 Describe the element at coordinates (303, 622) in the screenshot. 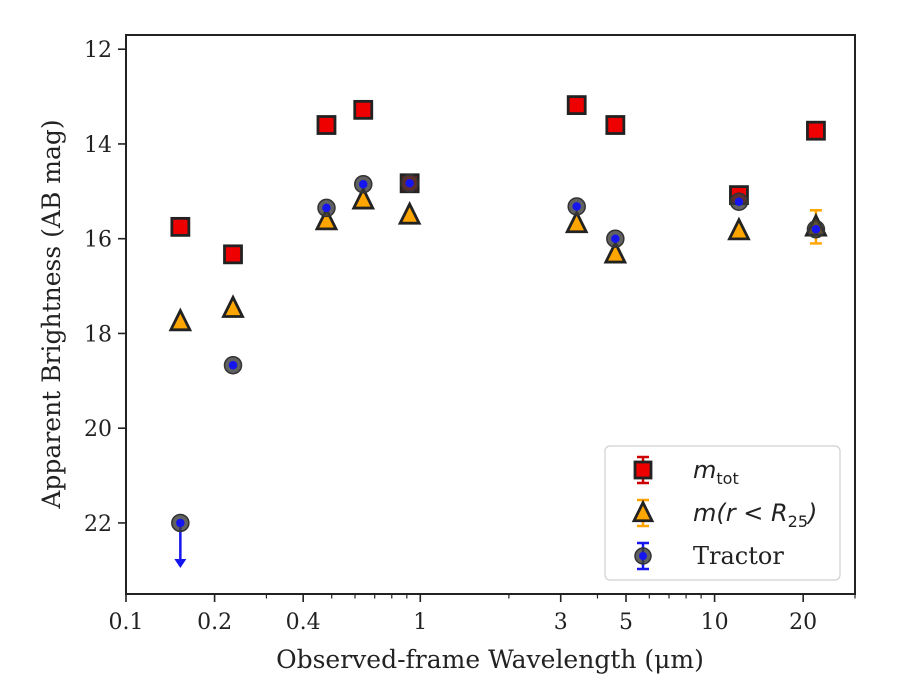

I see `x-tick-label: 0.4` at that location.